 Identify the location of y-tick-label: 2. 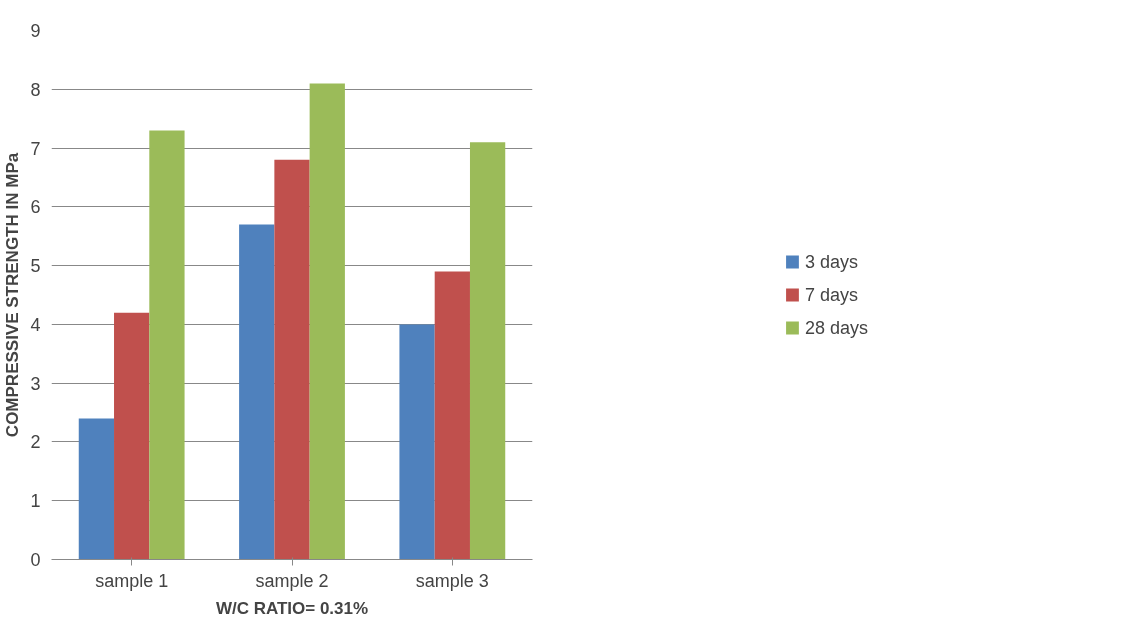
(35, 442).